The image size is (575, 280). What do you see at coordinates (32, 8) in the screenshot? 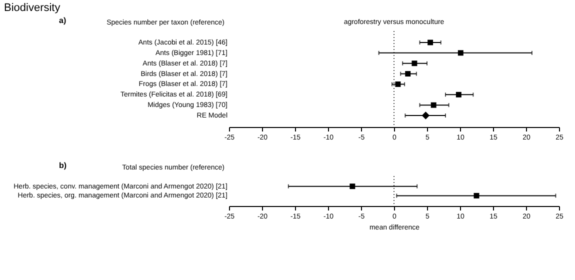
I see `text: Biodiversity` at bounding box center [32, 8].